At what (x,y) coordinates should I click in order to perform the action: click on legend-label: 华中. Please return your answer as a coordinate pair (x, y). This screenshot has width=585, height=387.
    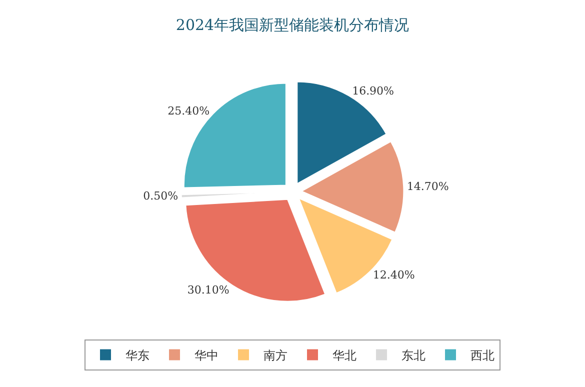
    Looking at the image, I should click on (206, 355).